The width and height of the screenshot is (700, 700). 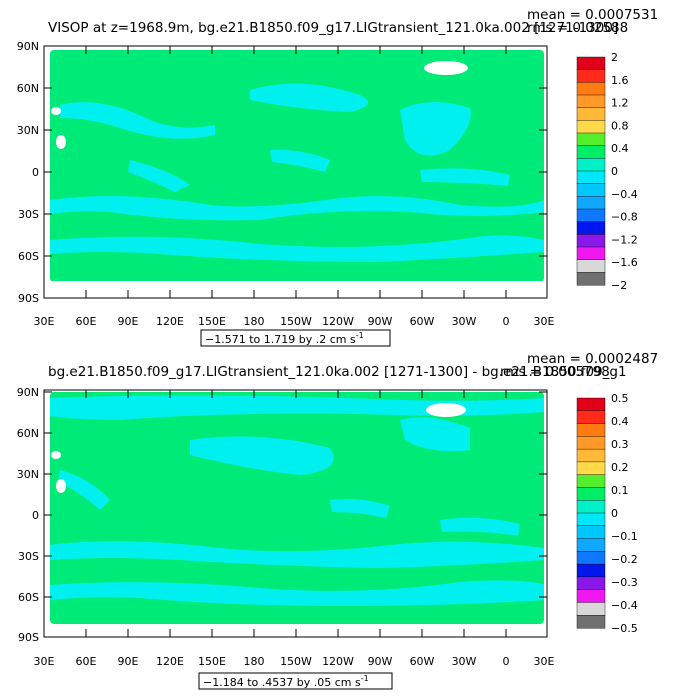 I want to click on svg-text: −1.571 to 1.719 by .2 cm s-1, so click(x=284, y=338).